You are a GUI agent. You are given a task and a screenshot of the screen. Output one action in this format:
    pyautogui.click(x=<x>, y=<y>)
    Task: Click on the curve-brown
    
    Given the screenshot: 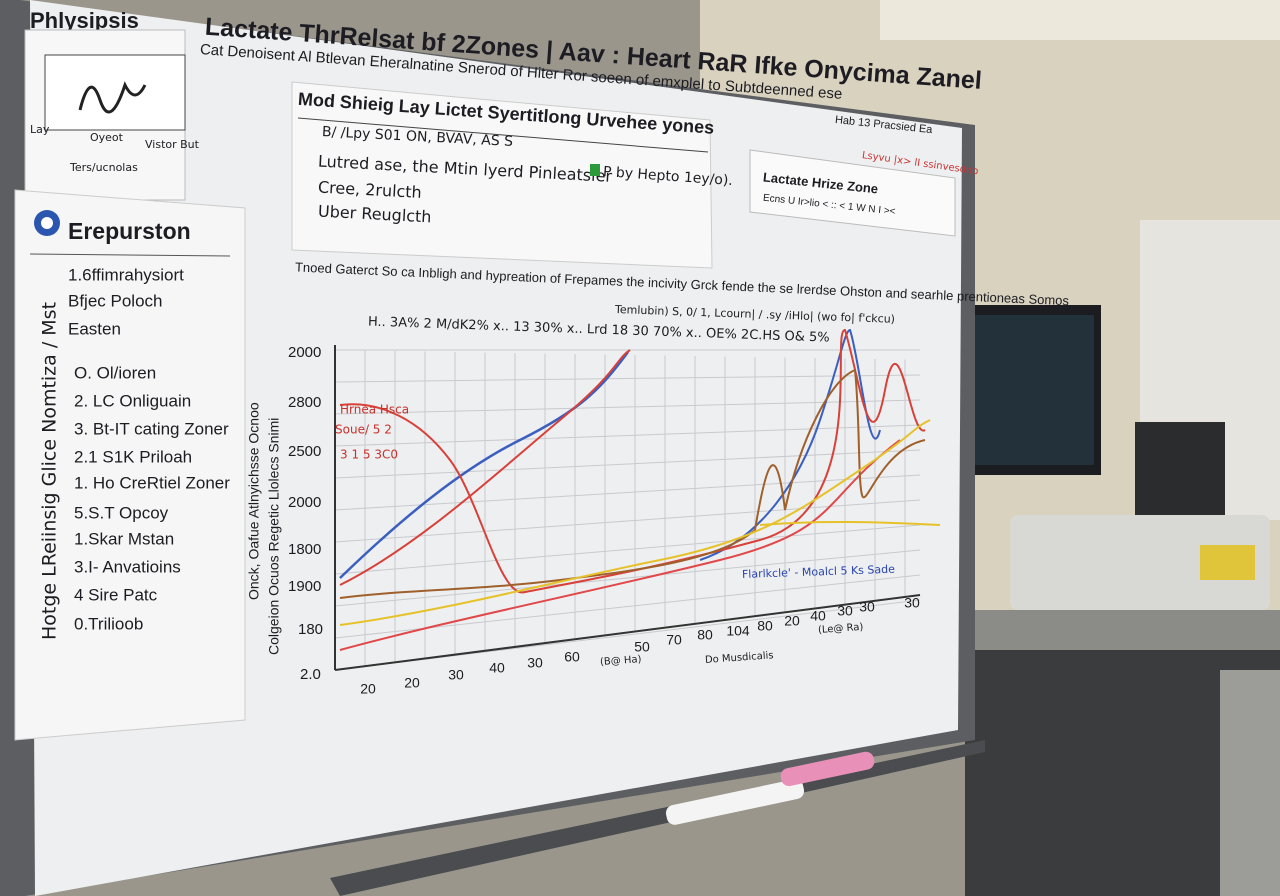 What is the action you would take?
    pyautogui.click(x=632, y=483)
    